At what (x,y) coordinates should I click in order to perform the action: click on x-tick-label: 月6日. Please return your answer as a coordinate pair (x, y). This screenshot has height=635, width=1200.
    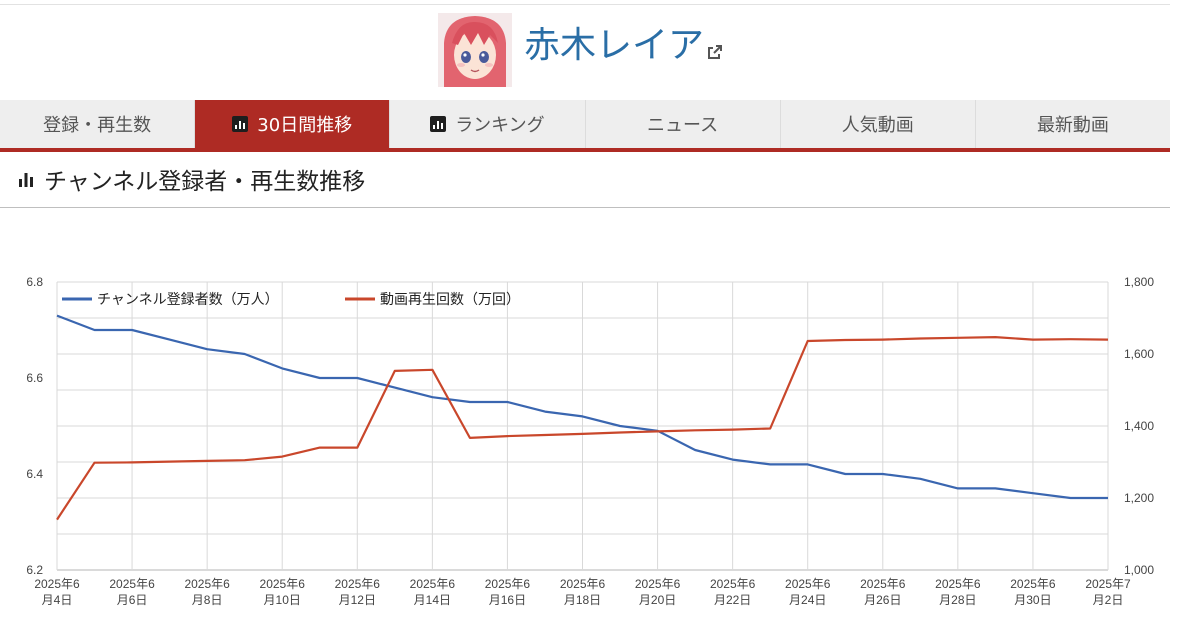
    Looking at the image, I should click on (132, 600).